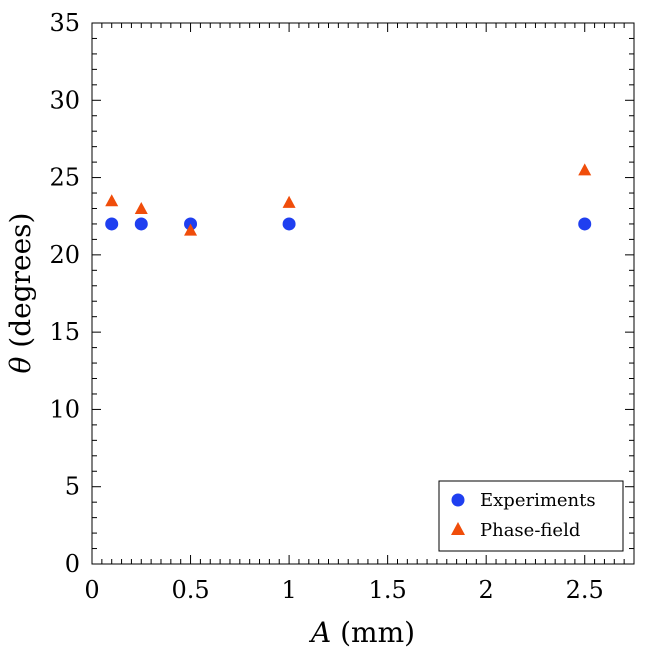 Image resolution: width=648 pixels, height=656 pixels. Describe the element at coordinates (91, 590) in the screenshot. I see `x-tick-label: 0` at that location.